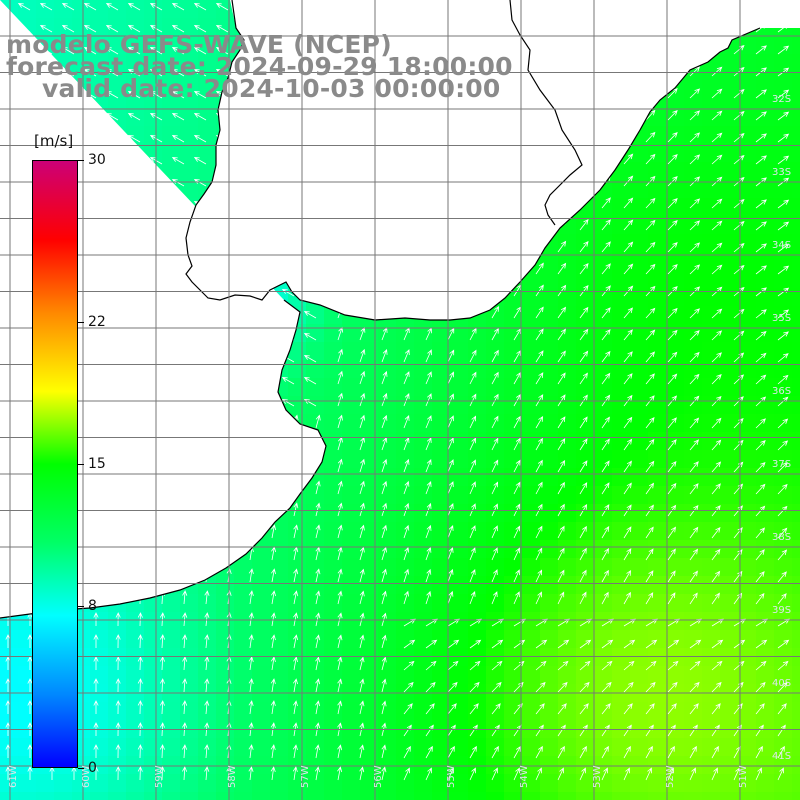  What do you see at coordinates (451, 776) in the screenshot?
I see `longitude-label: 55W` at bounding box center [451, 776].